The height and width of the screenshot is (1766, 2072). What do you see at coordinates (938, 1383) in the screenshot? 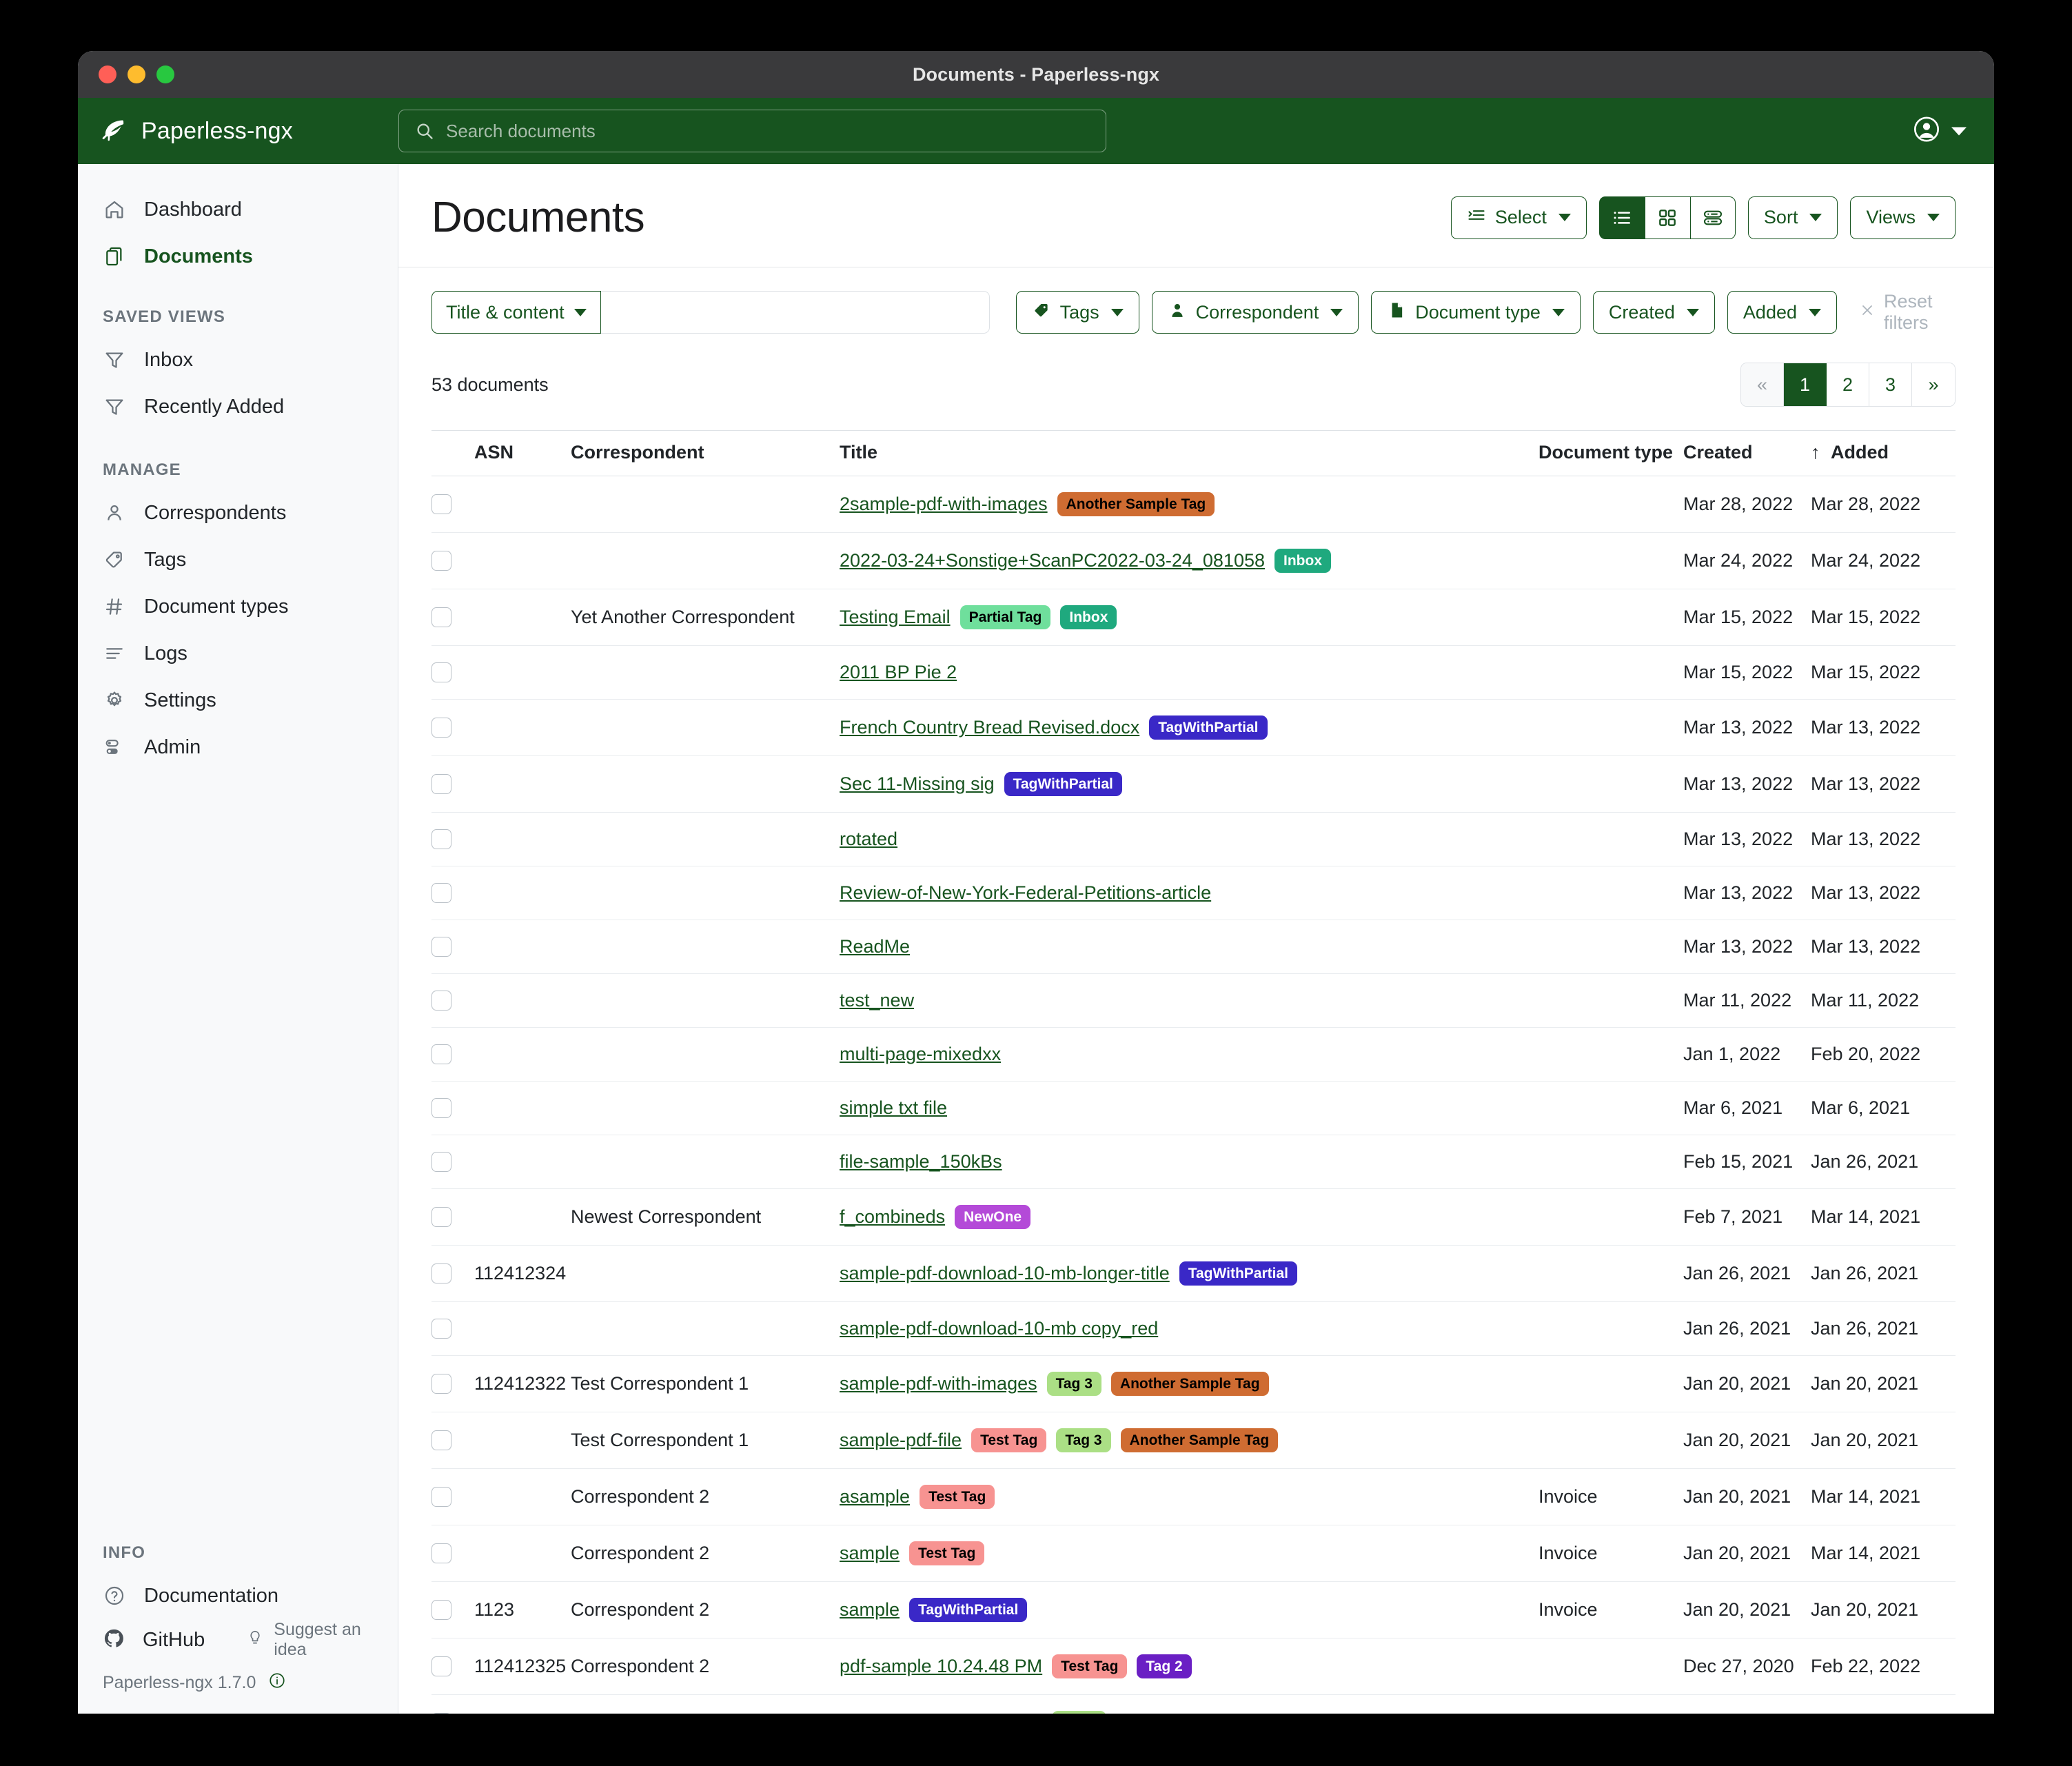
I see `document-title-link: sample-pdf-with-images` at bounding box center [938, 1383].